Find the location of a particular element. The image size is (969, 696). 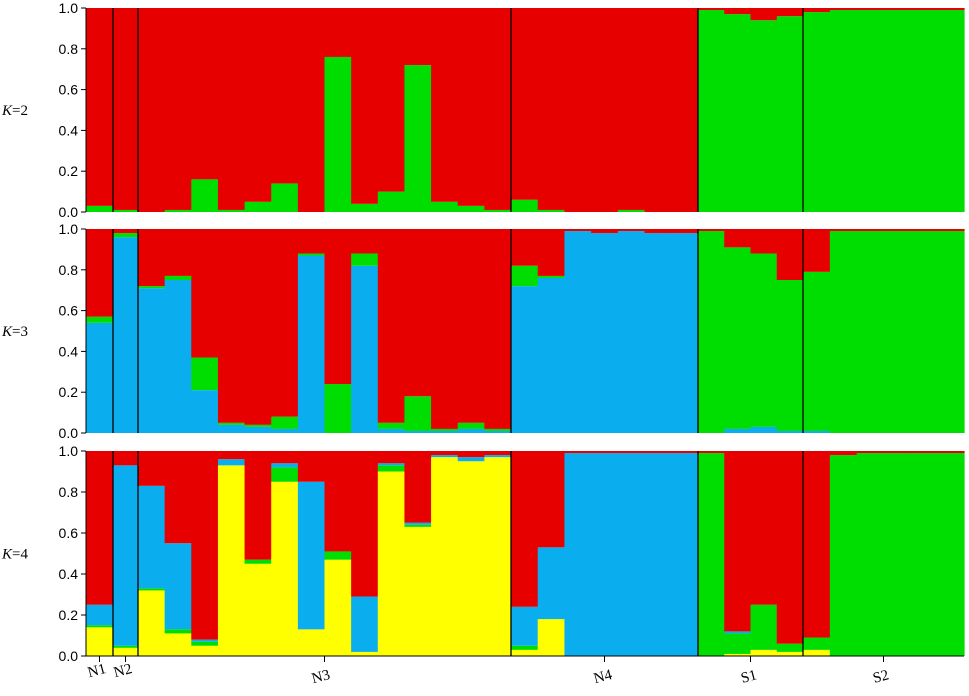

y-tick-label: 1.0 is located at coordinates (69, 451).